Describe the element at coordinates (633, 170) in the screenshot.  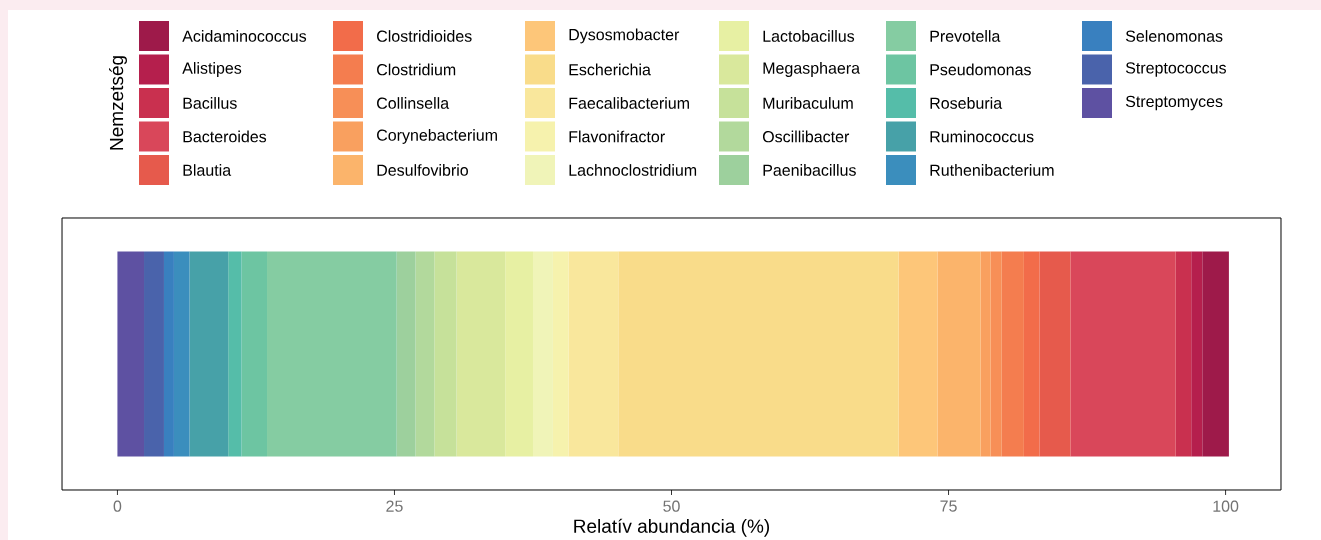
I see `legend-label: Lachnoclostridium` at that location.